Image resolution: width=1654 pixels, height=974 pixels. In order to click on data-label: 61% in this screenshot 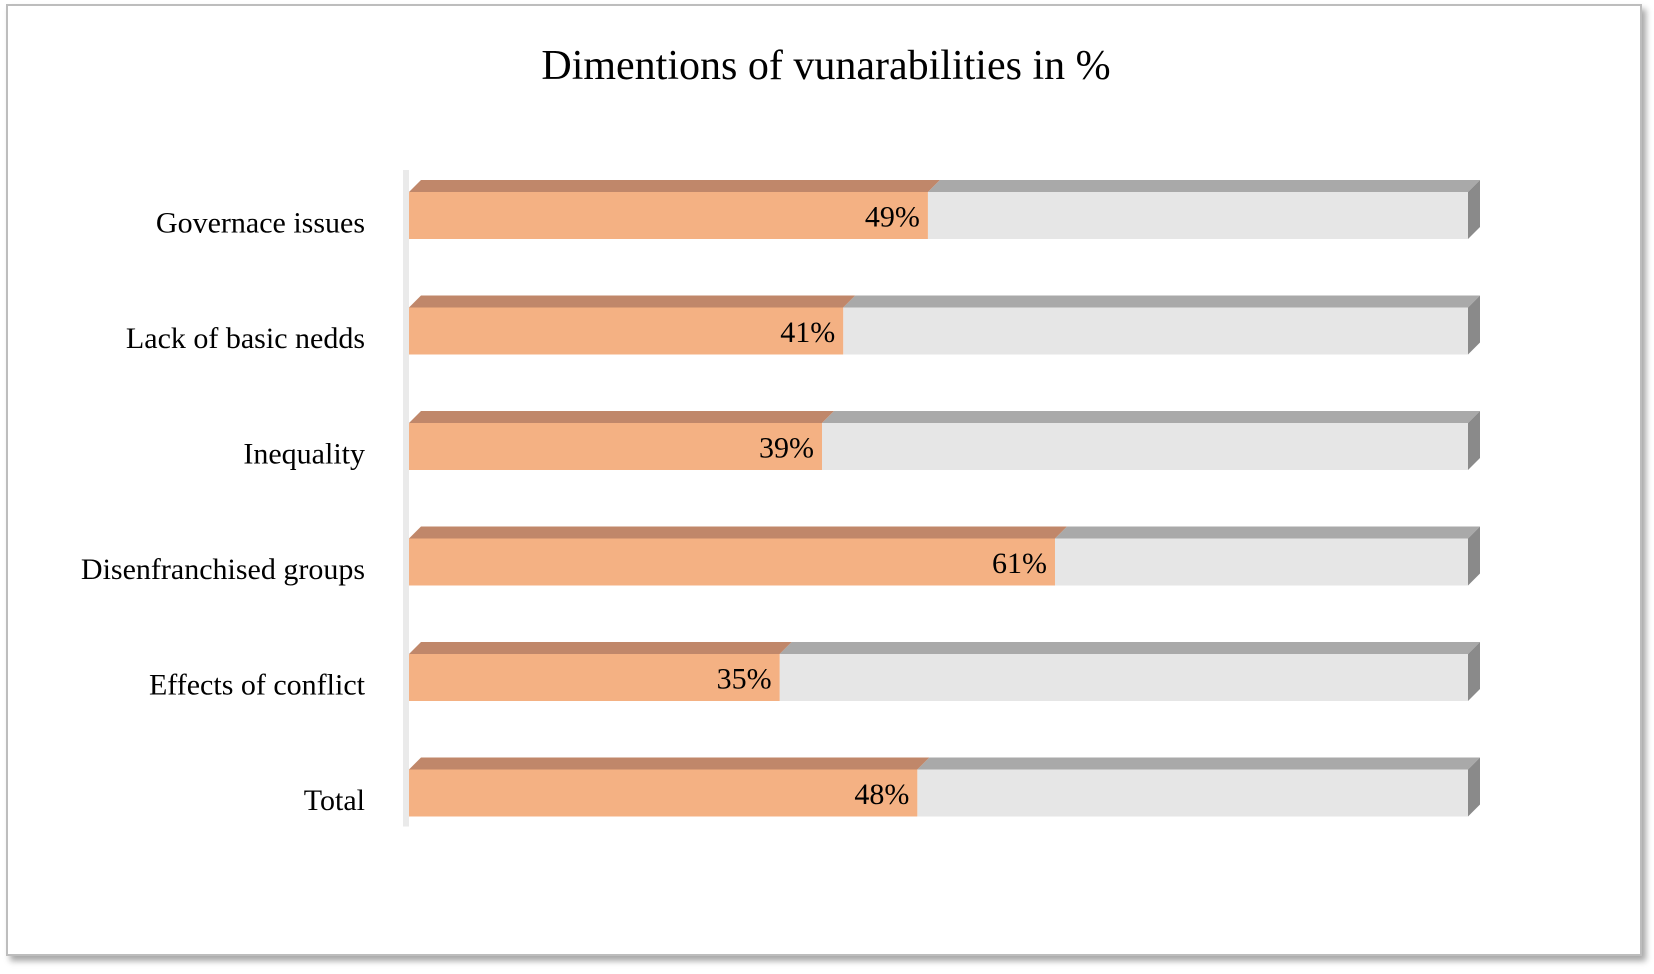, I will do `click(1019, 563)`.